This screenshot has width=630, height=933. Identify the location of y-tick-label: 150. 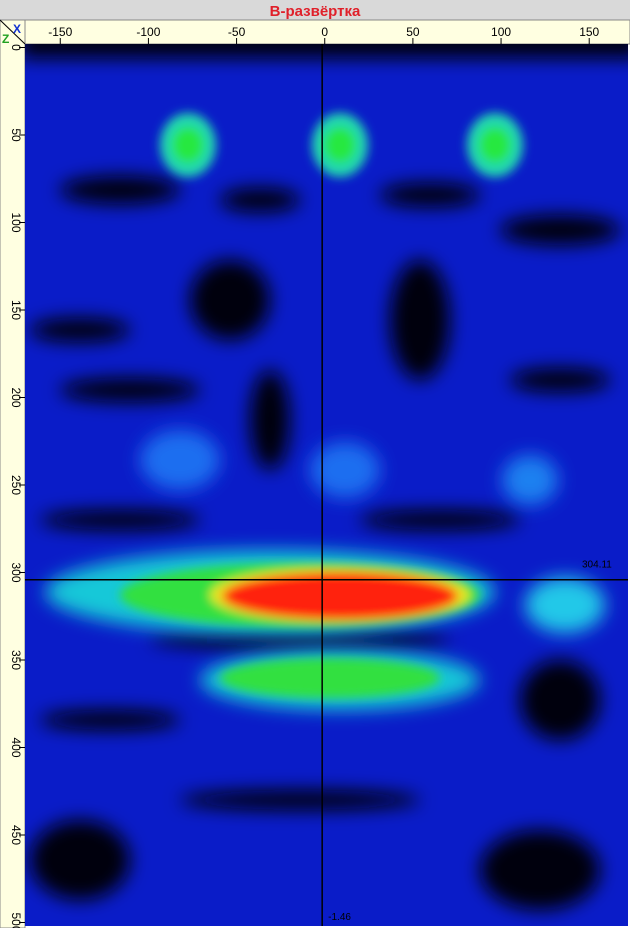
(16, 310).